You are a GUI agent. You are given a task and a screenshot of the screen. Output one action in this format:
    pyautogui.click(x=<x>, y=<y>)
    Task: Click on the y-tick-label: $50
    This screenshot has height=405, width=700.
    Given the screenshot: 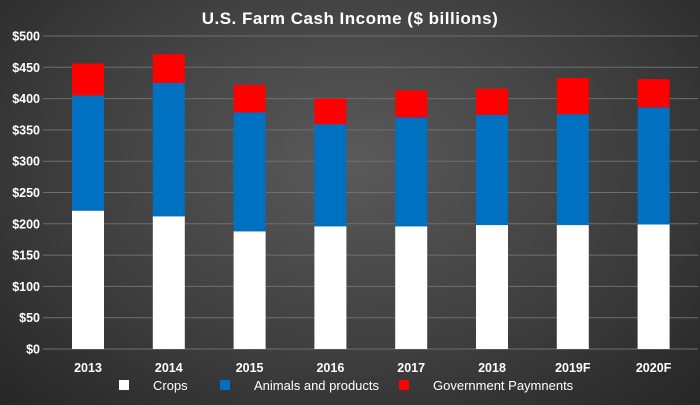 What is the action you would take?
    pyautogui.click(x=29, y=318)
    